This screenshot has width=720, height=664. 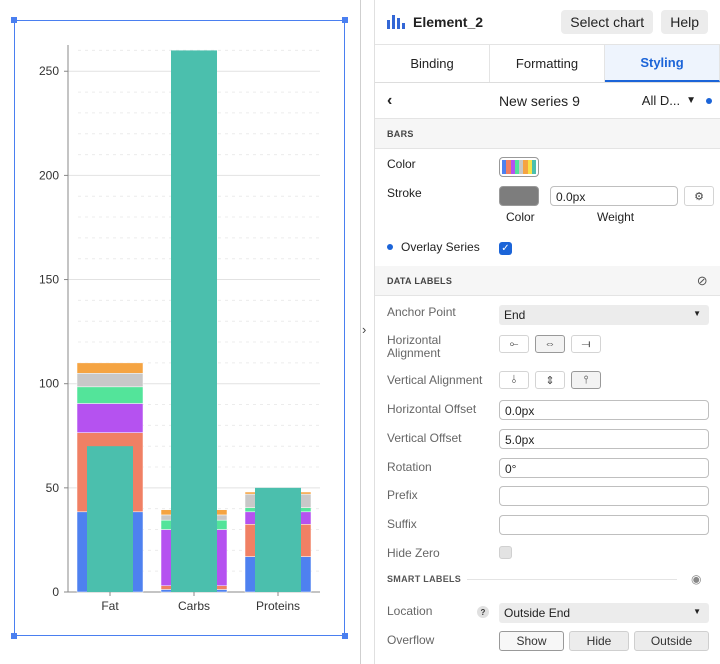 I want to click on bar-color-swatch, so click(x=519, y=167).